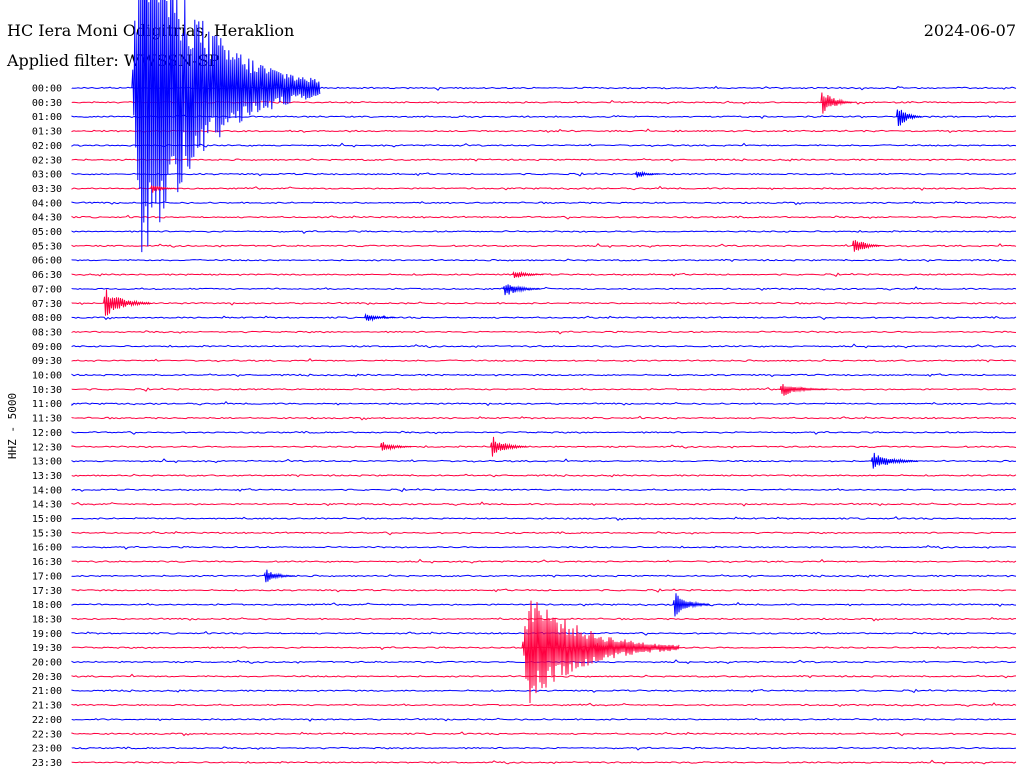  I want to click on row-time-label: 11:30, so click(47, 419).